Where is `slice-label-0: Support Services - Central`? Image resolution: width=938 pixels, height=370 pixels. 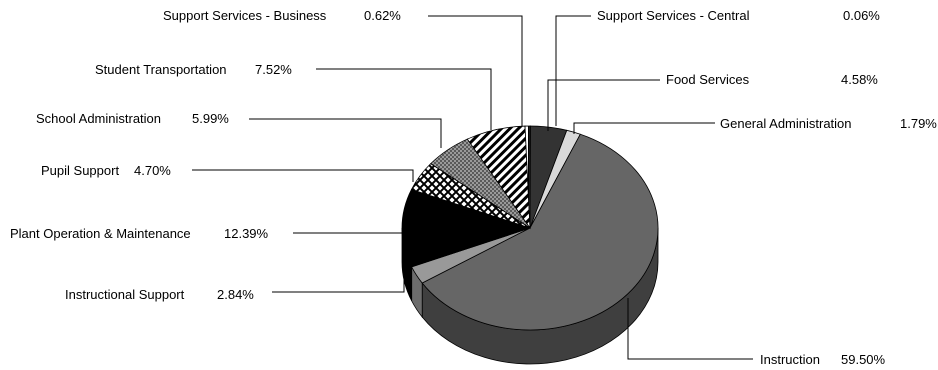
slice-label-0: Support Services - Central is located at coordinates (673, 15).